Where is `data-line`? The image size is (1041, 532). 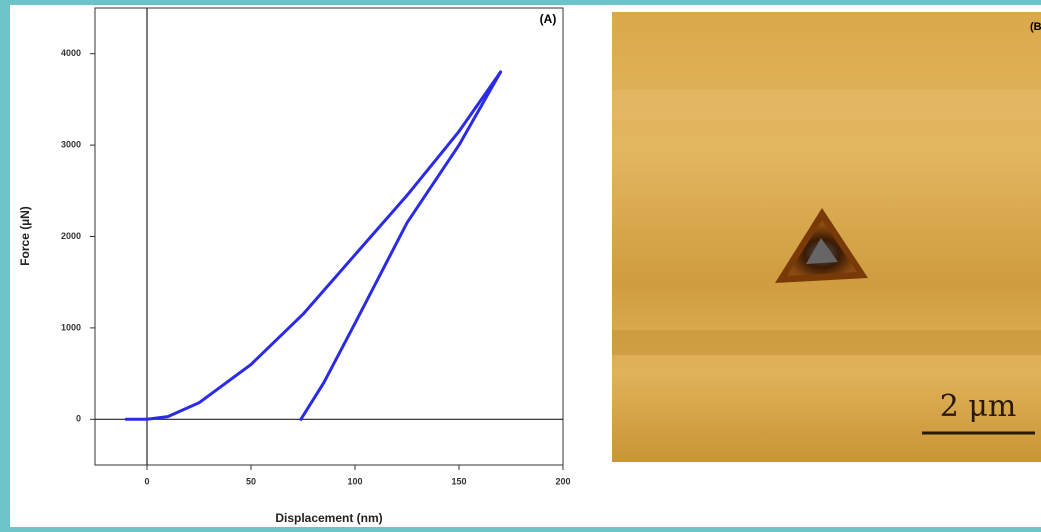
data-line is located at coordinates (401, 245).